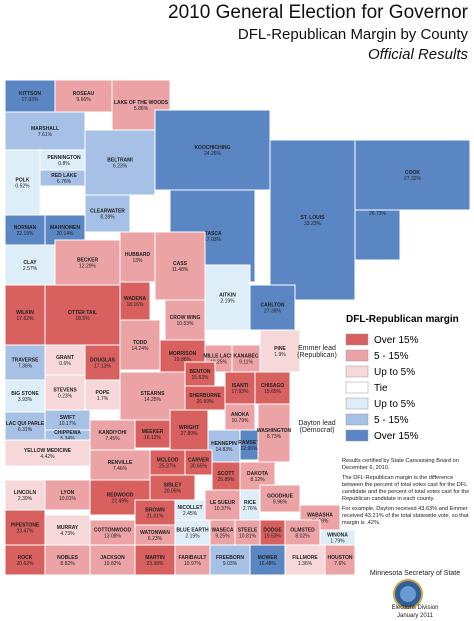 The image size is (474, 621). What do you see at coordinates (65, 228) in the screenshot?
I see `county-name: MAHNOMEN` at bounding box center [65, 228].